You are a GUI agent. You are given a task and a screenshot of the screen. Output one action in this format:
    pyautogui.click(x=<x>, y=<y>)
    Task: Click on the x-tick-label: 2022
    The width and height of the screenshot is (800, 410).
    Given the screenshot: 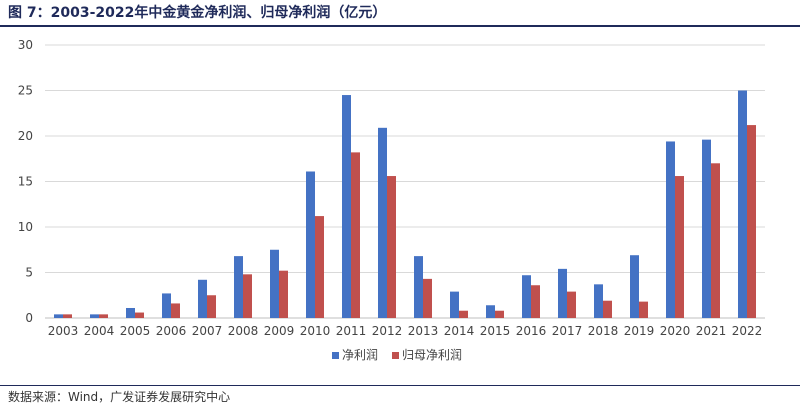 What is the action you would take?
    pyautogui.click(x=747, y=331)
    